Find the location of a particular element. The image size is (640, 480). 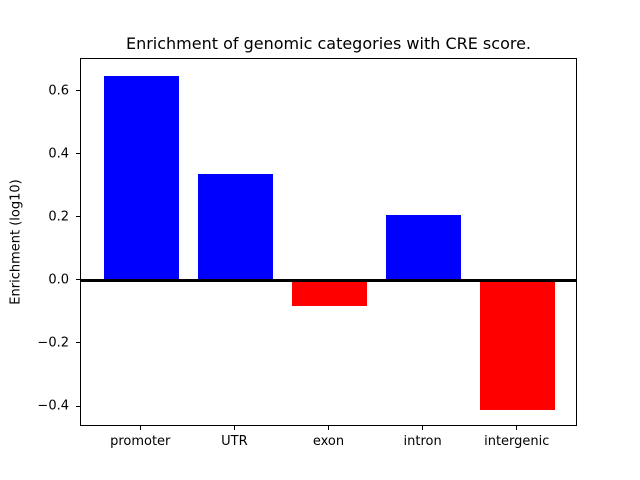

y-tick-label: 0.4 is located at coordinates (58, 154).